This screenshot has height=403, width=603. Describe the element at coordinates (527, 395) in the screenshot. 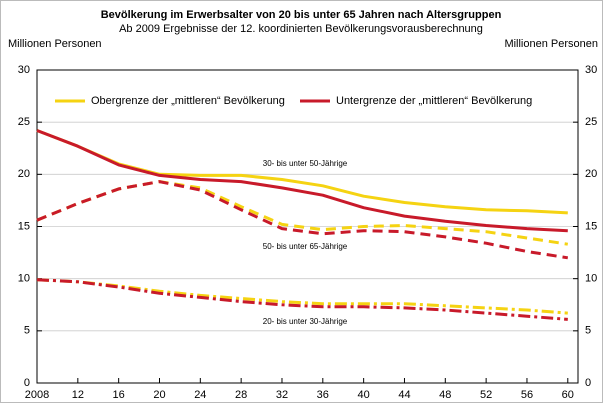

I see `x-tick-label: 56` at that location.